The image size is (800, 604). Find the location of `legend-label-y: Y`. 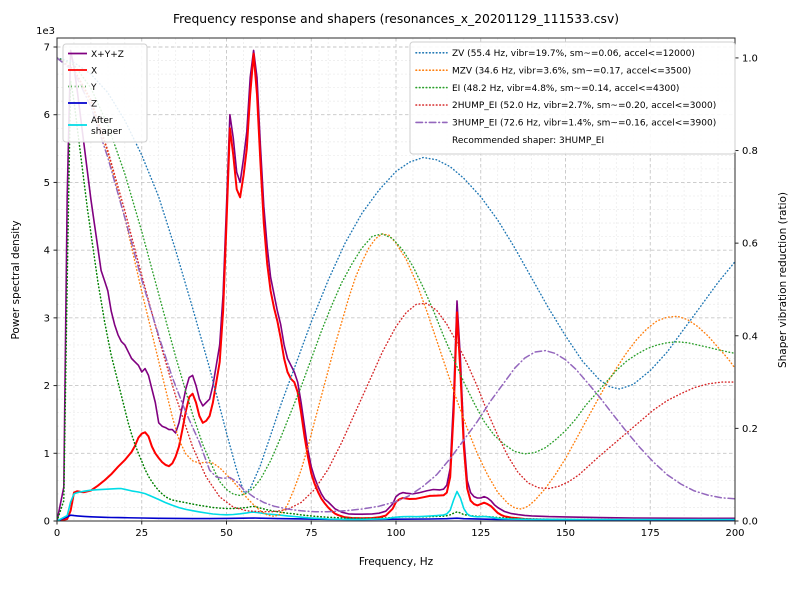

legend-label-y: Y is located at coordinates (93, 88).